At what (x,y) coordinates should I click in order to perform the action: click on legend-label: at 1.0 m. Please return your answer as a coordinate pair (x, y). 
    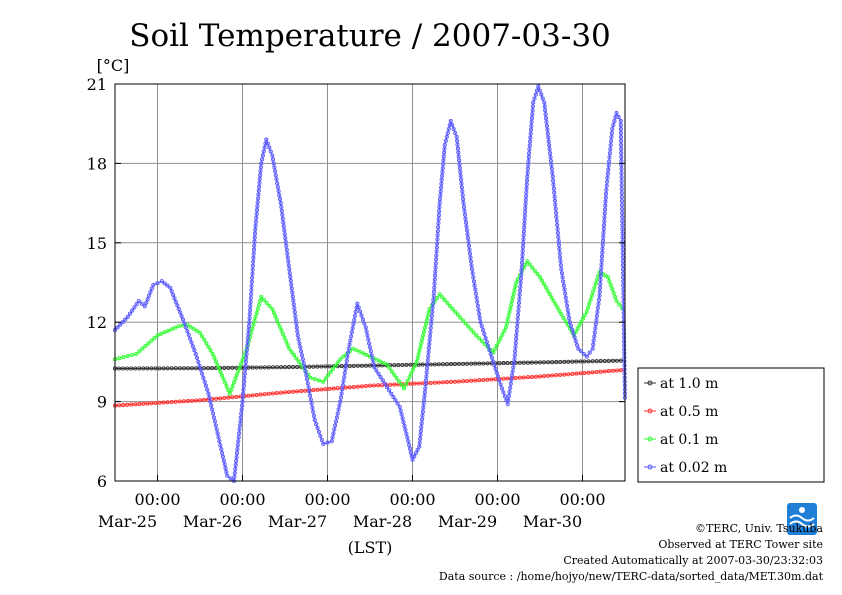
    Looking at the image, I should click on (689, 384).